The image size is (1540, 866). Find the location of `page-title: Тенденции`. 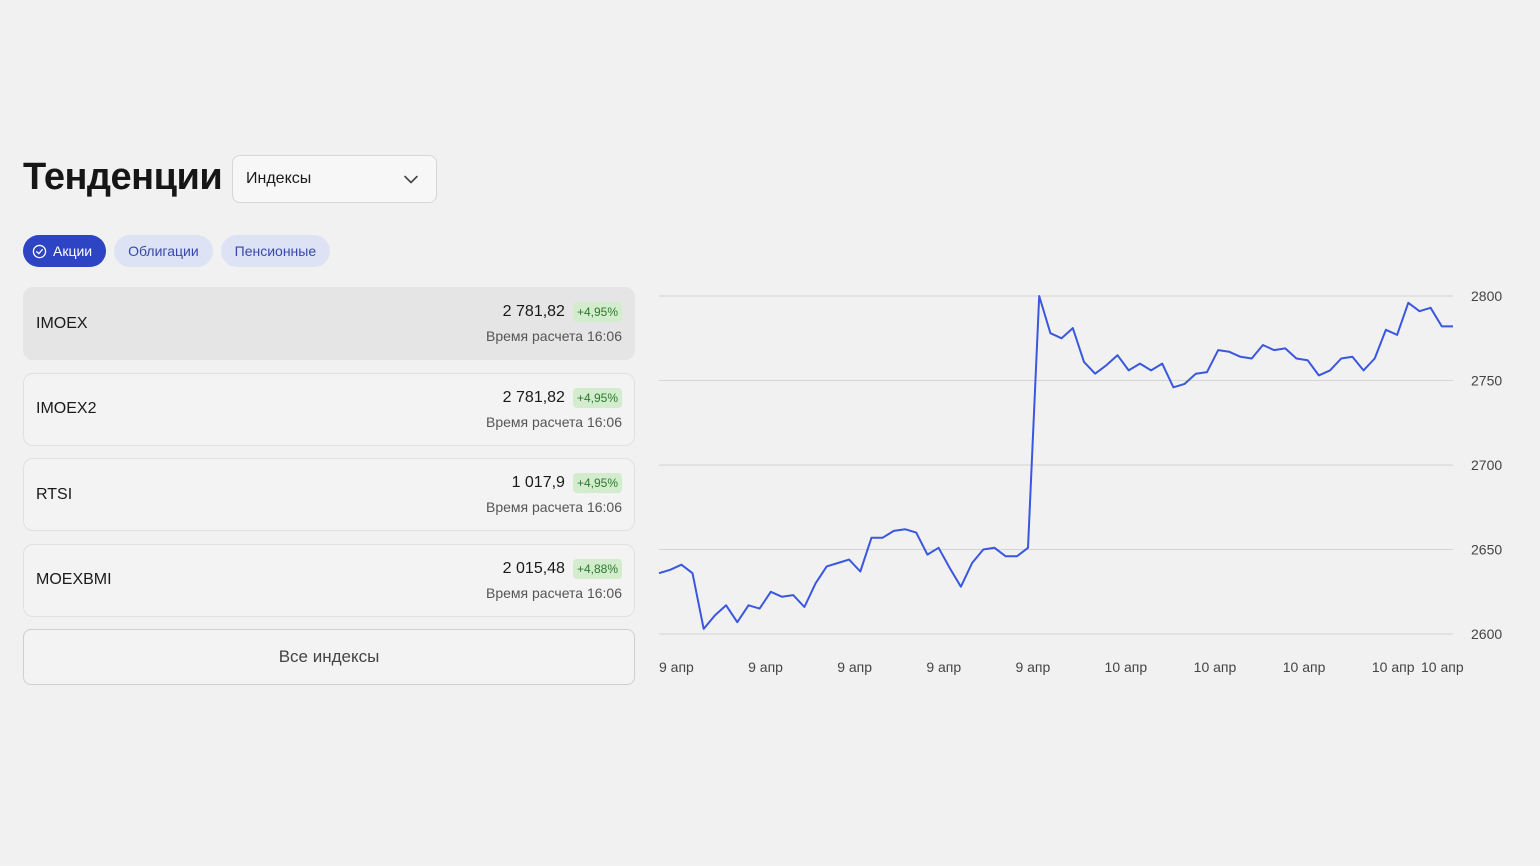

page-title: Тенденции is located at coordinates (123, 177).